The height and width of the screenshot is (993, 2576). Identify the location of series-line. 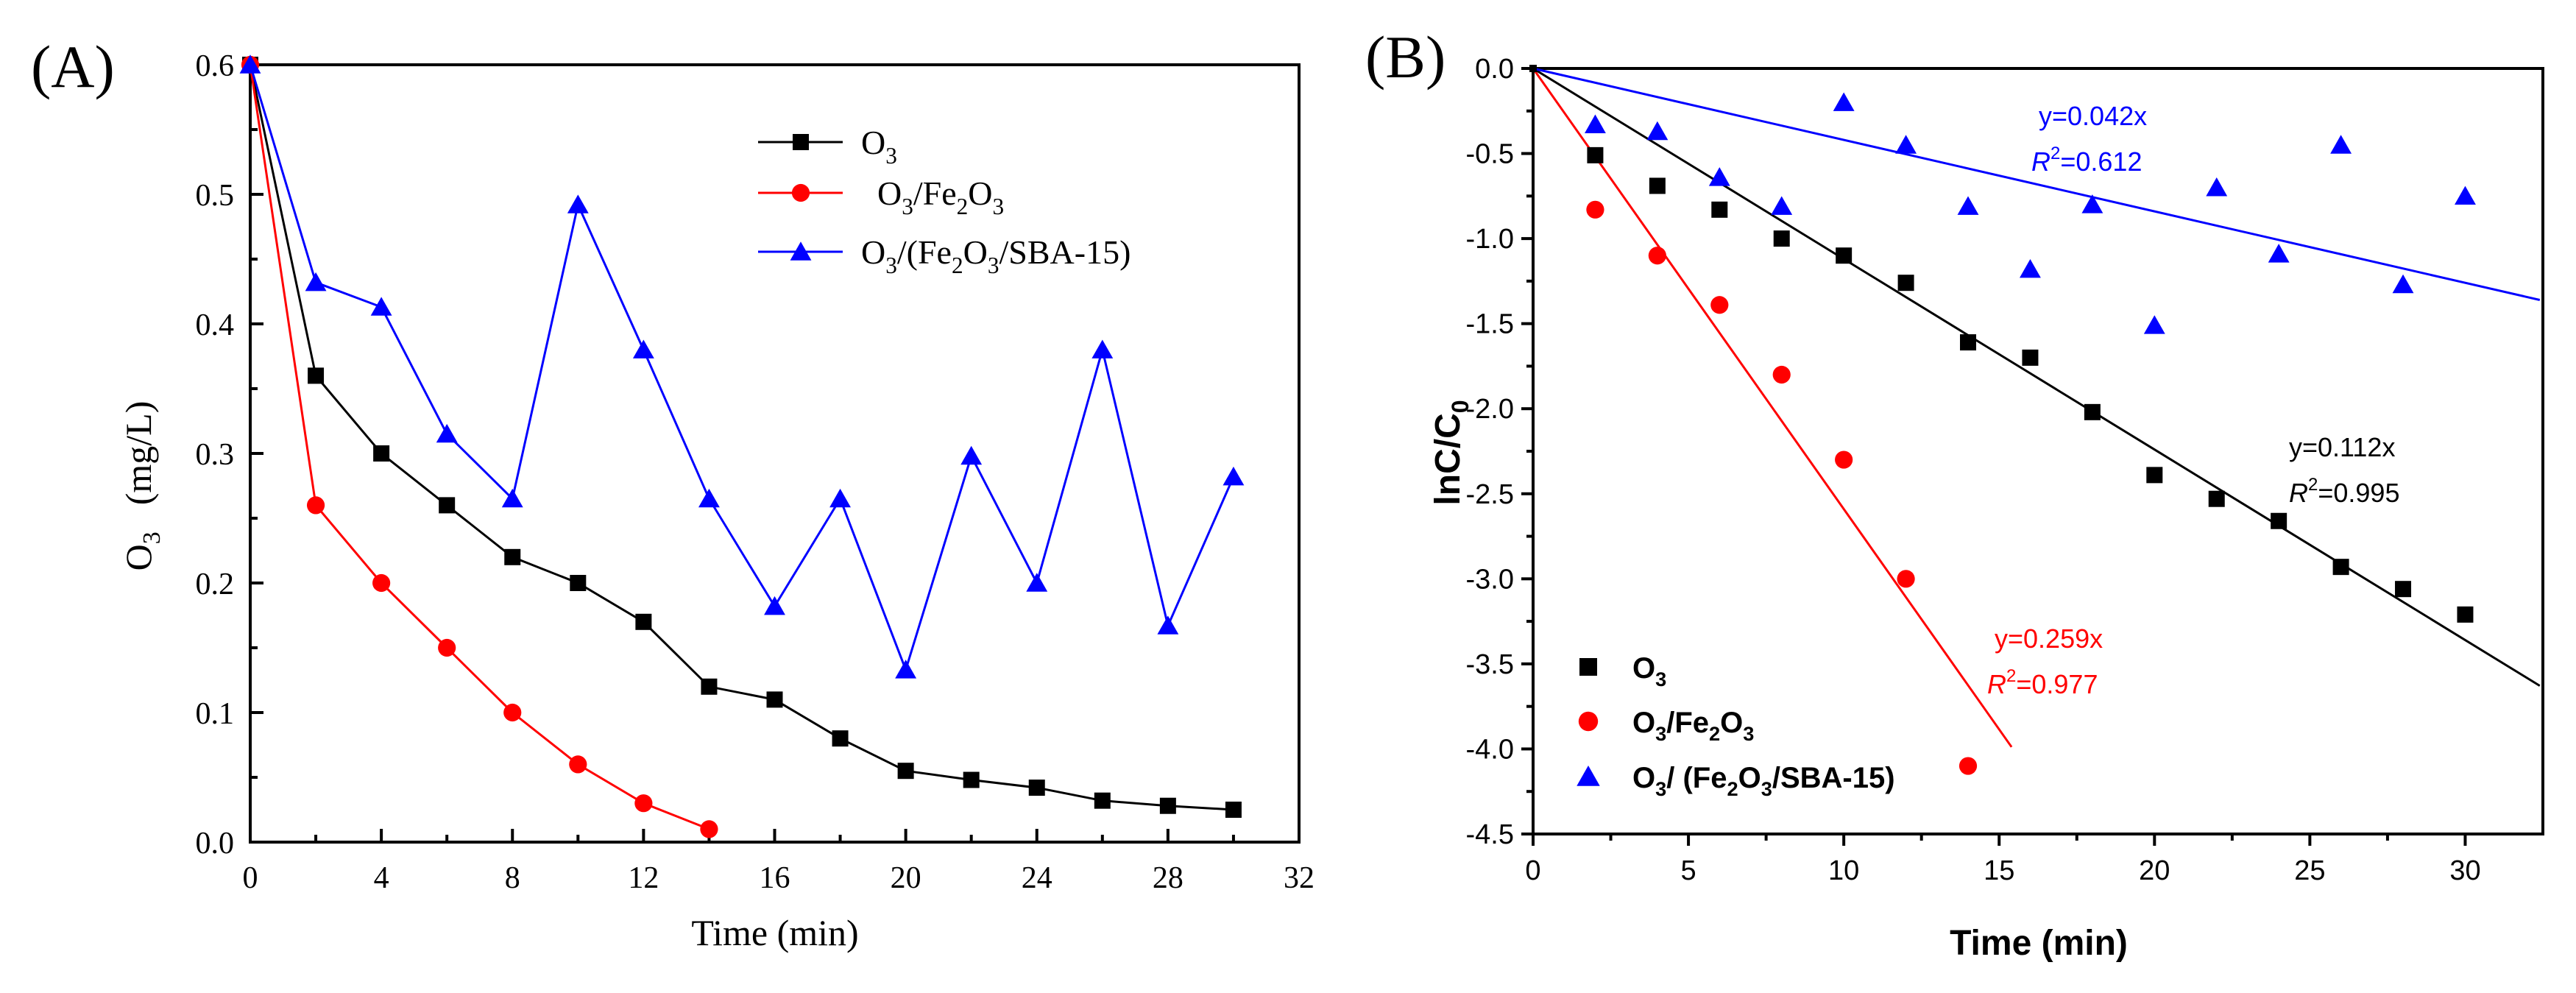
(480, 447).